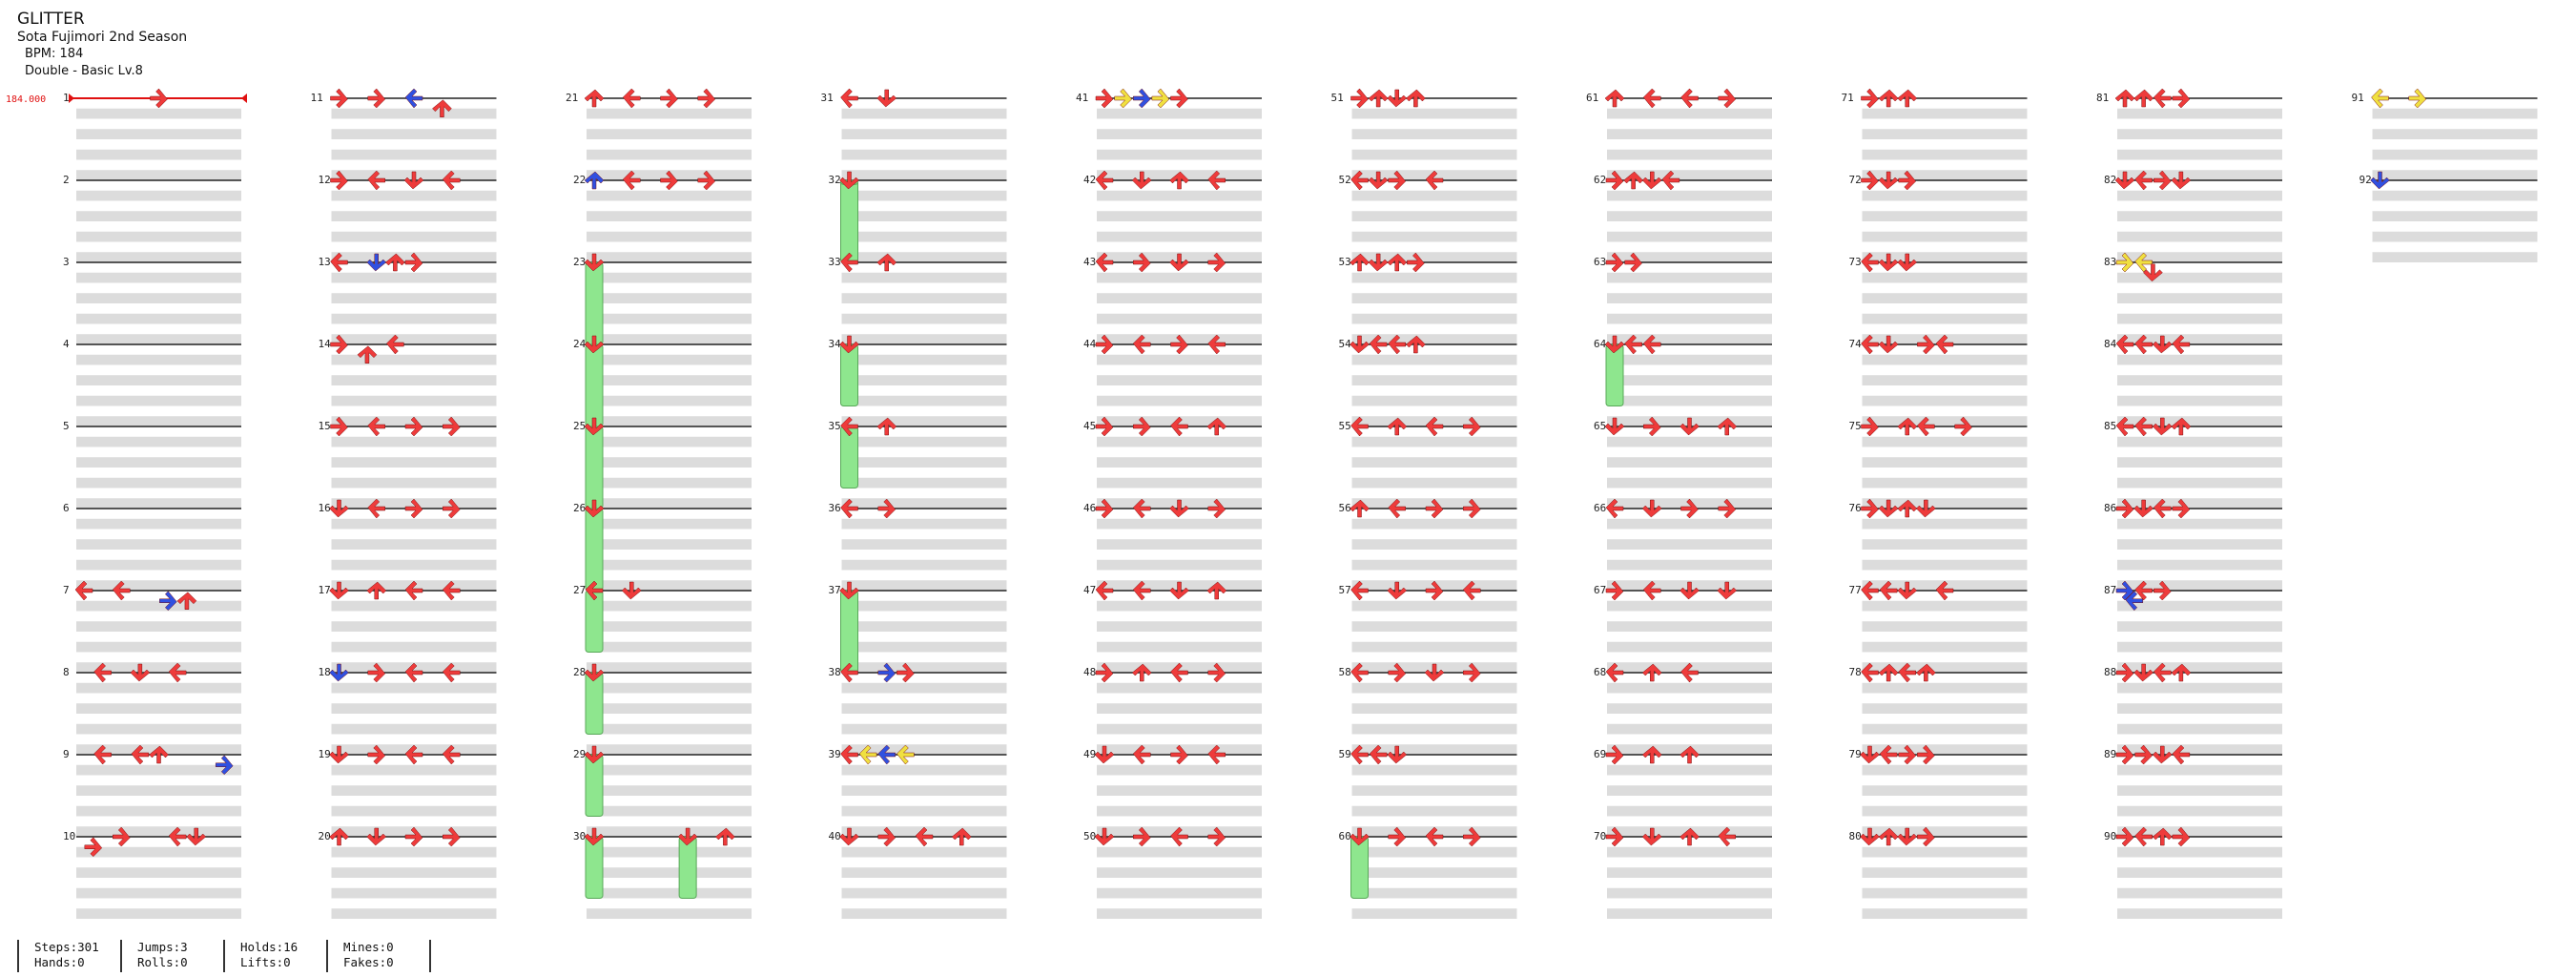  I want to click on measure-number: 56, so click(1345, 508).